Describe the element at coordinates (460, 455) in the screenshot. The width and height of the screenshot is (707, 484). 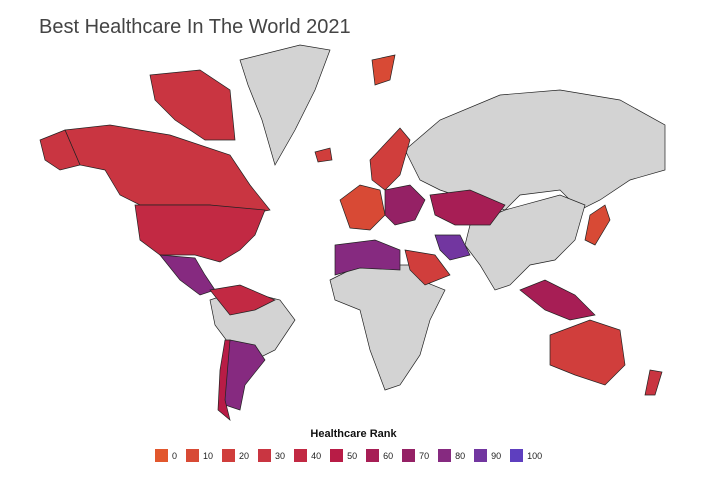
I see `legend-label: 80` at that location.